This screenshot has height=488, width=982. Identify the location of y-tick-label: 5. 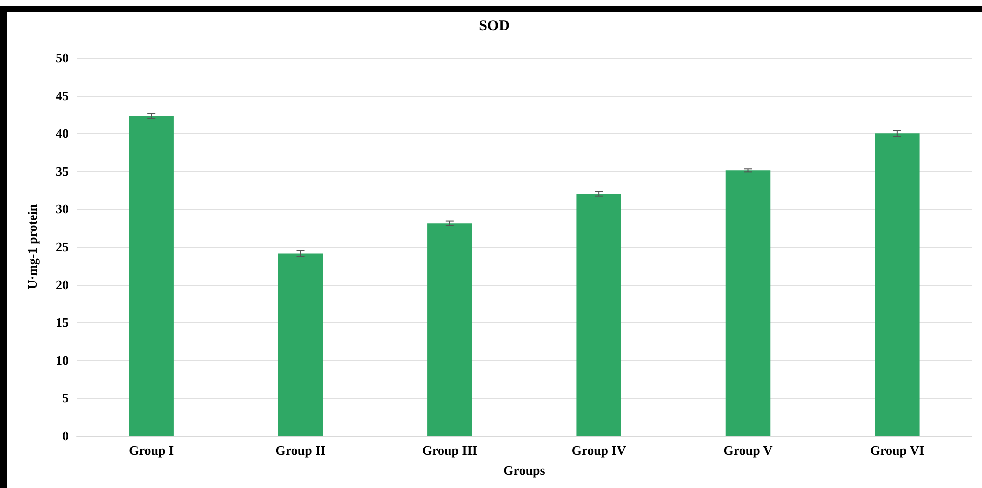
(66, 398).